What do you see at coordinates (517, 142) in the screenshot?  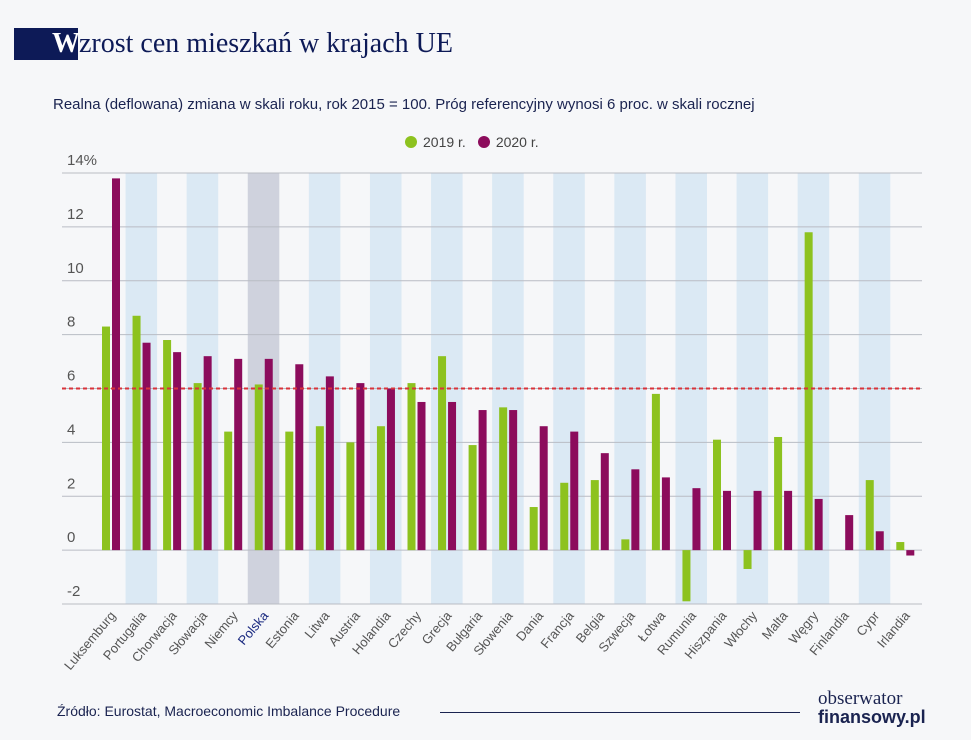 I see `legend-label-2020: 2020 r.` at bounding box center [517, 142].